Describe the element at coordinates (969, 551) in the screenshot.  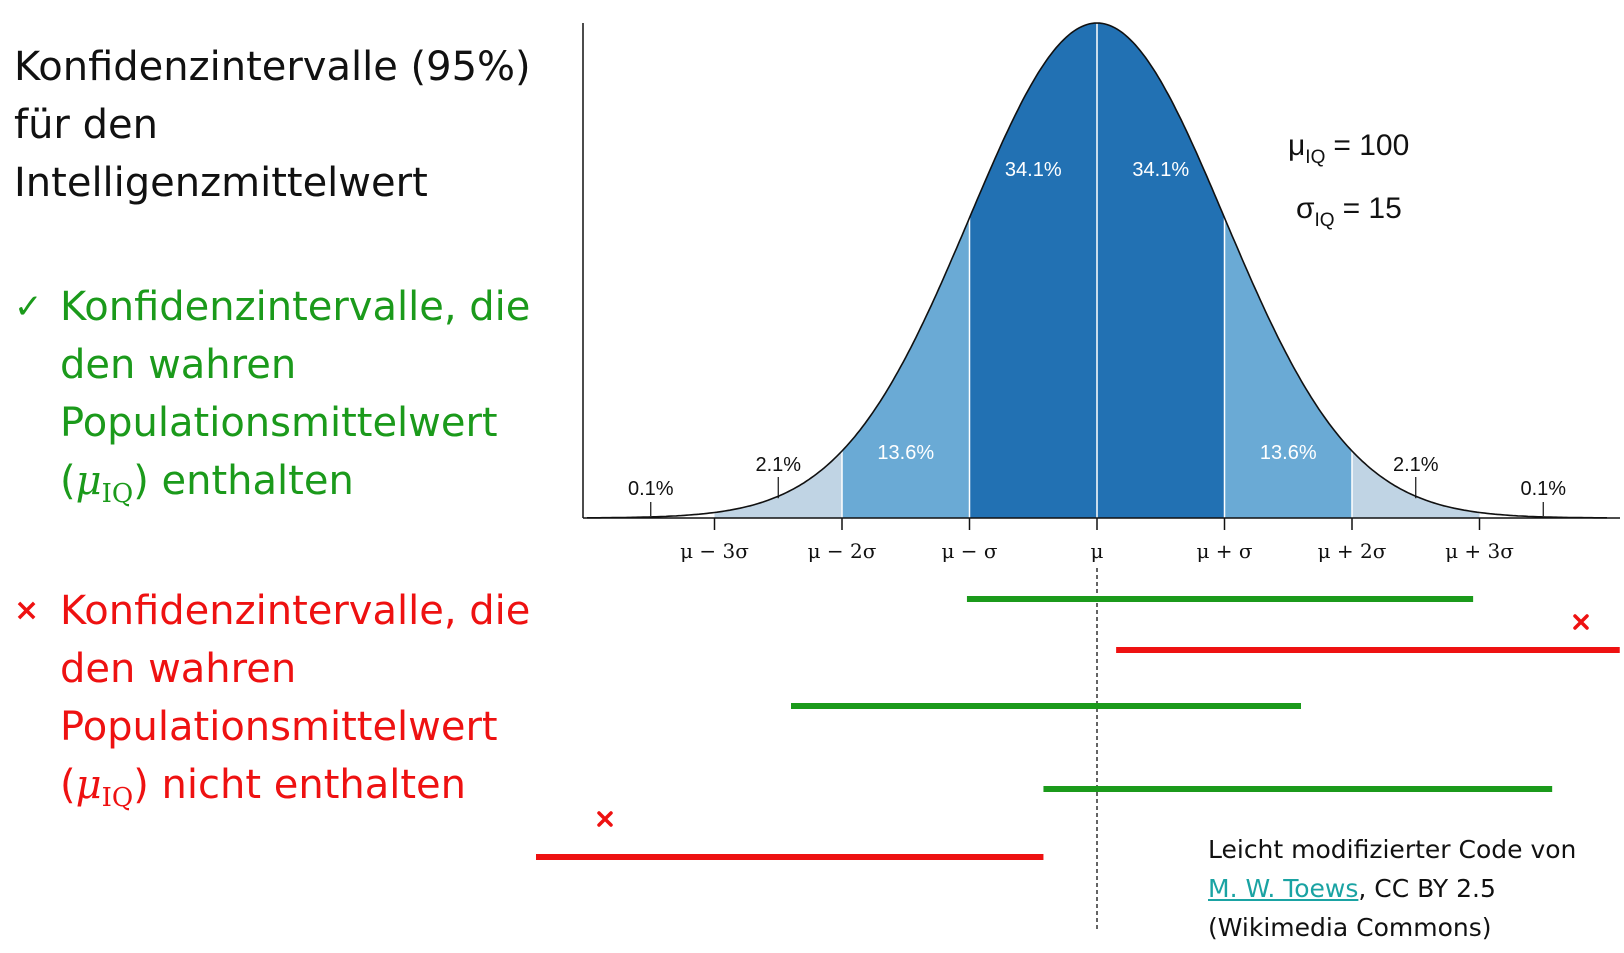
I see `x-tick-label-3: μ − σ` at that location.